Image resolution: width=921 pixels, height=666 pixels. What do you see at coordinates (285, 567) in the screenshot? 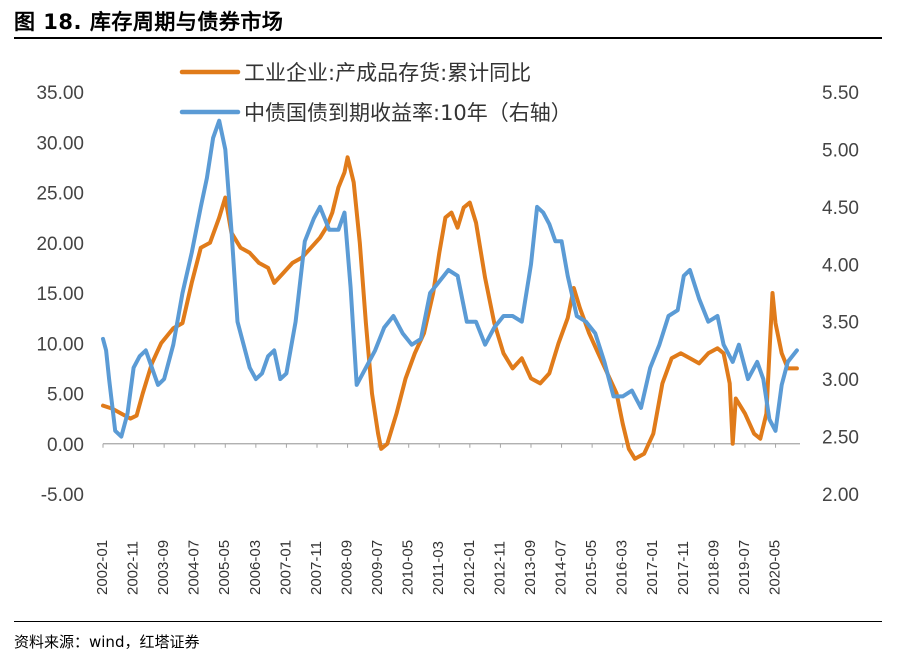
I see `x-axis-tick-label: 2007-01` at bounding box center [285, 567].